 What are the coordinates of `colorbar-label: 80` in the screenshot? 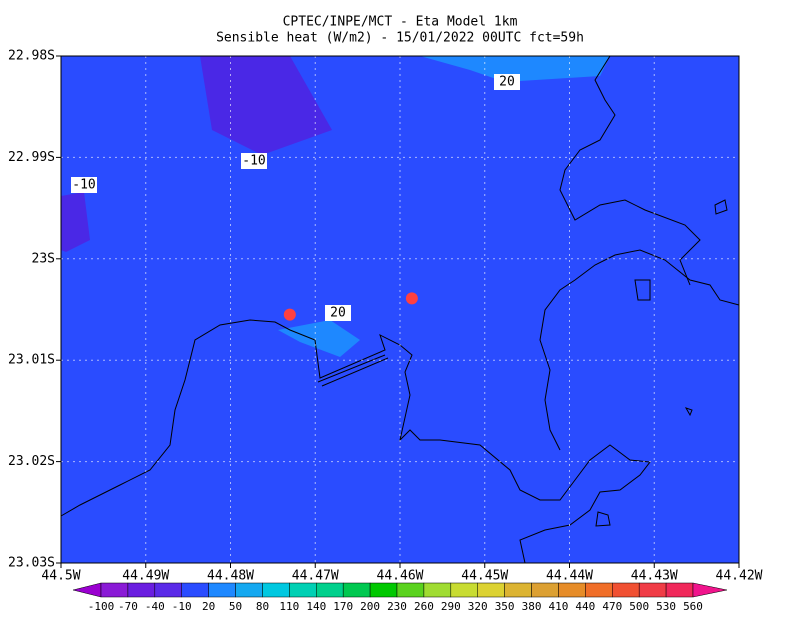 It's located at (262, 606).